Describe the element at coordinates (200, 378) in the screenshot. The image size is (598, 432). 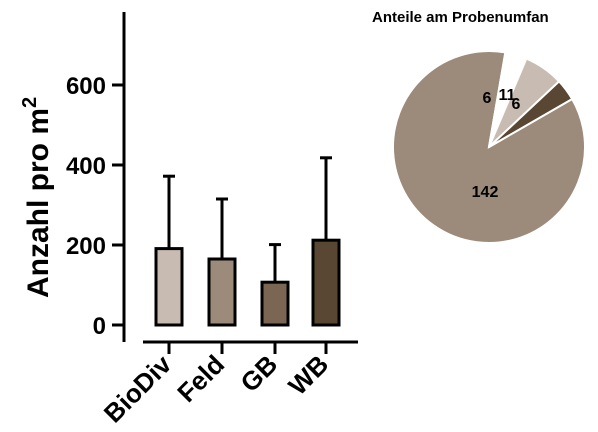
I see `x-tick-label: Feld` at that location.